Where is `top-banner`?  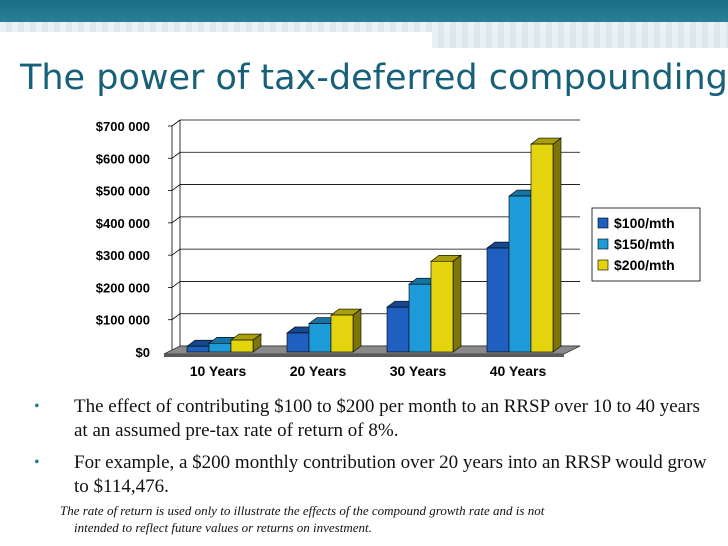
top-banner is located at coordinates (364, 11).